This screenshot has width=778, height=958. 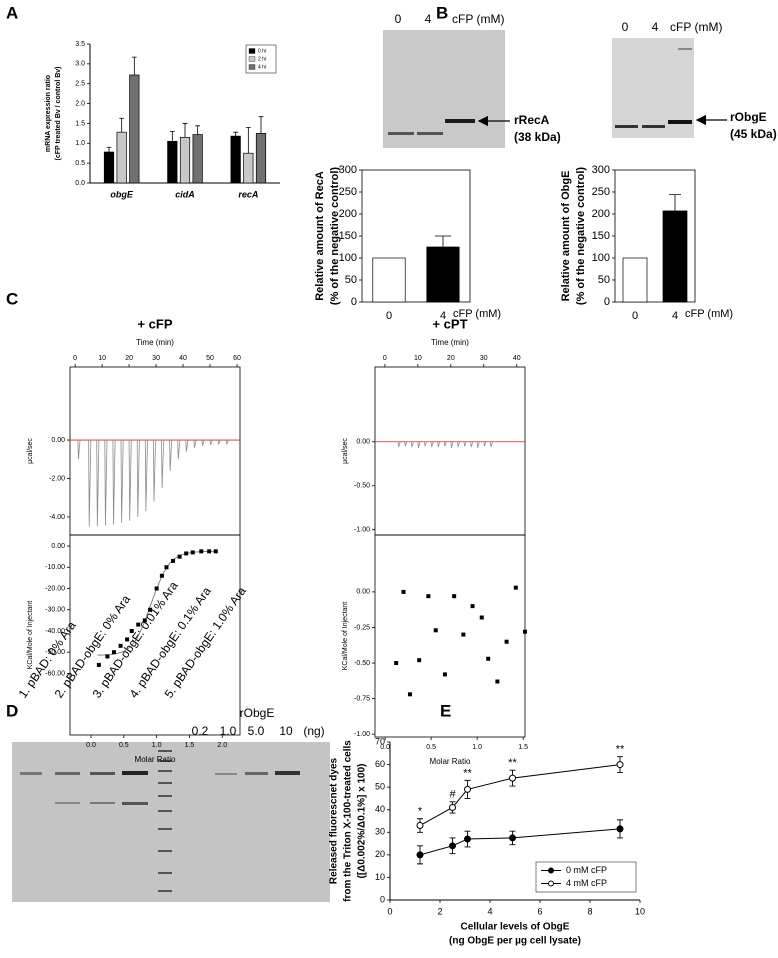 I want to click on category-label: 0, so click(x=635, y=316).